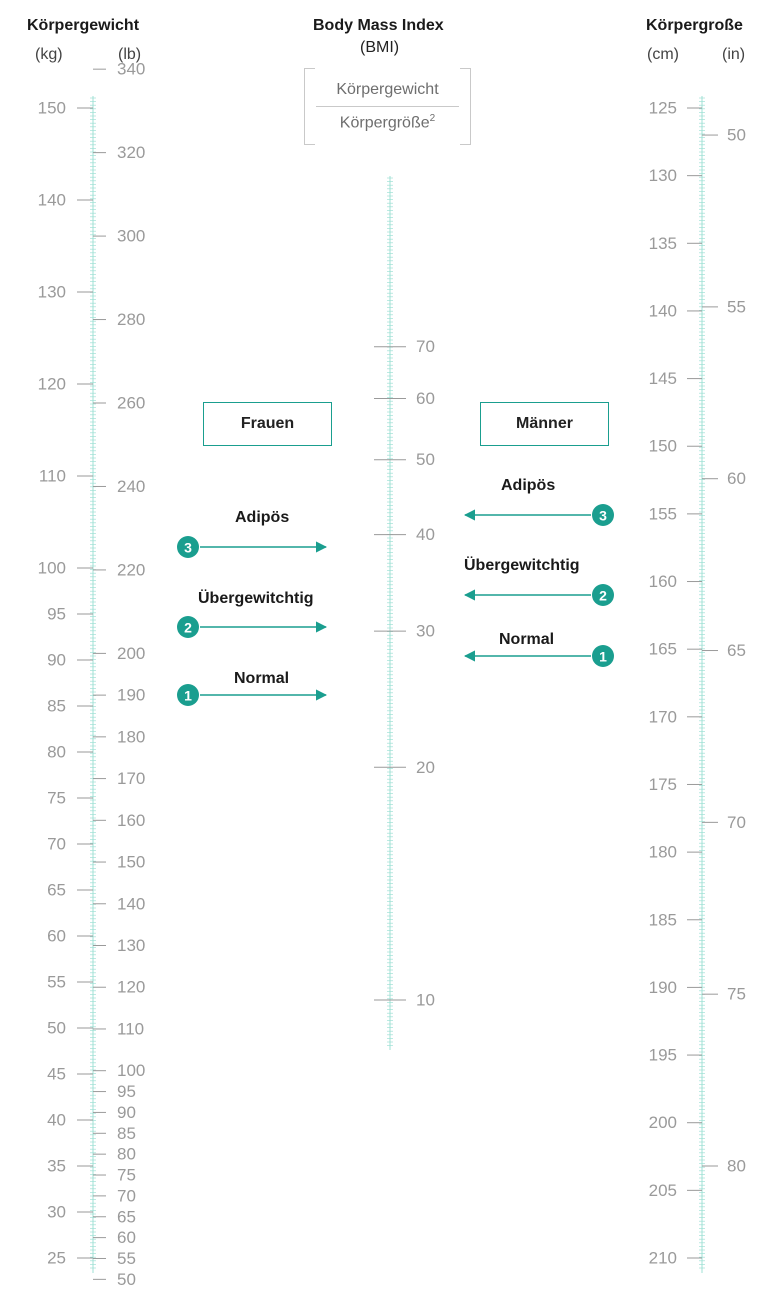 The image size is (781, 1291). What do you see at coordinates (131, 903) in the screenshot?
I see `lb-tick-label: 140` at bounding box center [131, 903].